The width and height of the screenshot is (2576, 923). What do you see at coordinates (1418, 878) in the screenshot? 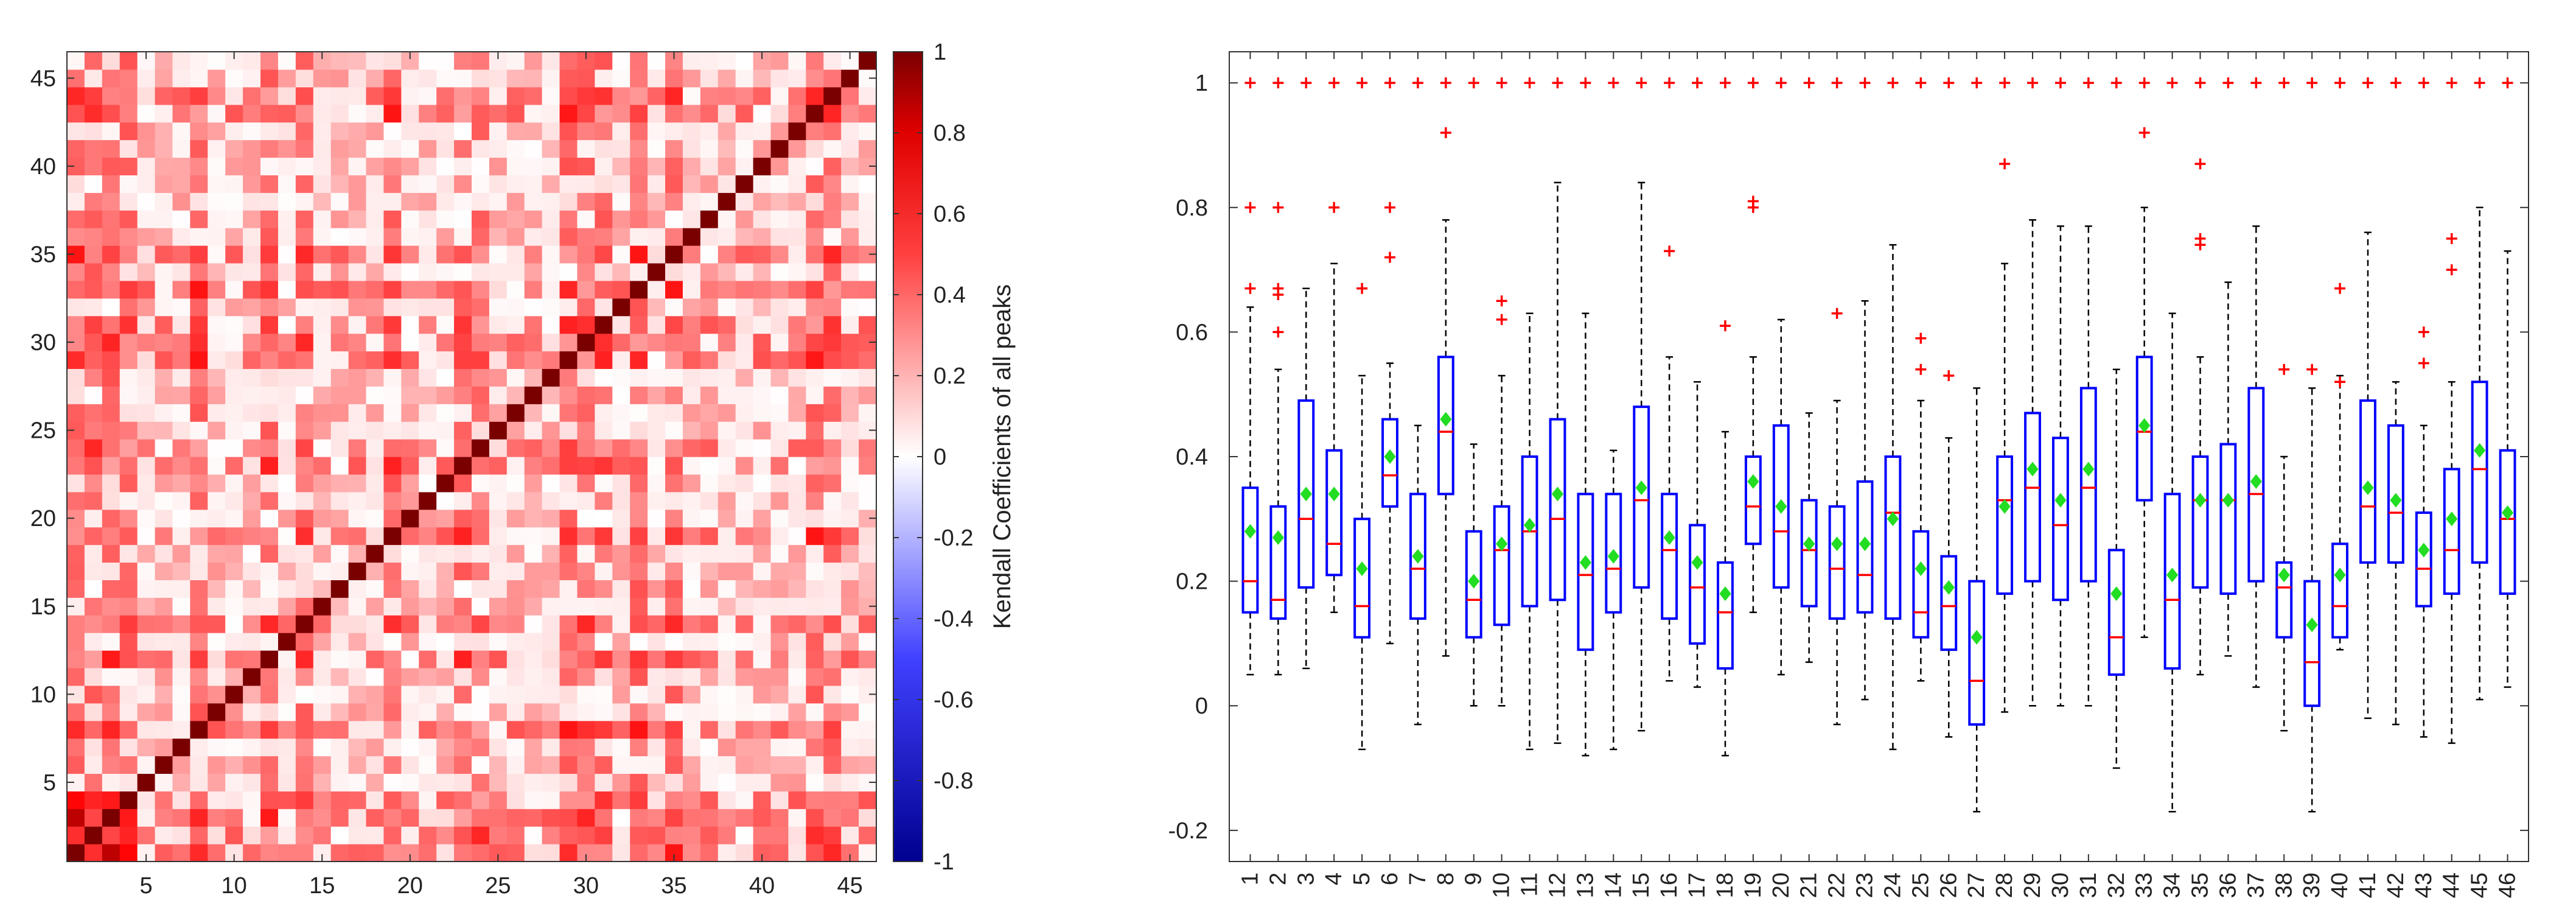
I see `boxplot-x-tick-label: 7` at bounding box center [1418, 878].